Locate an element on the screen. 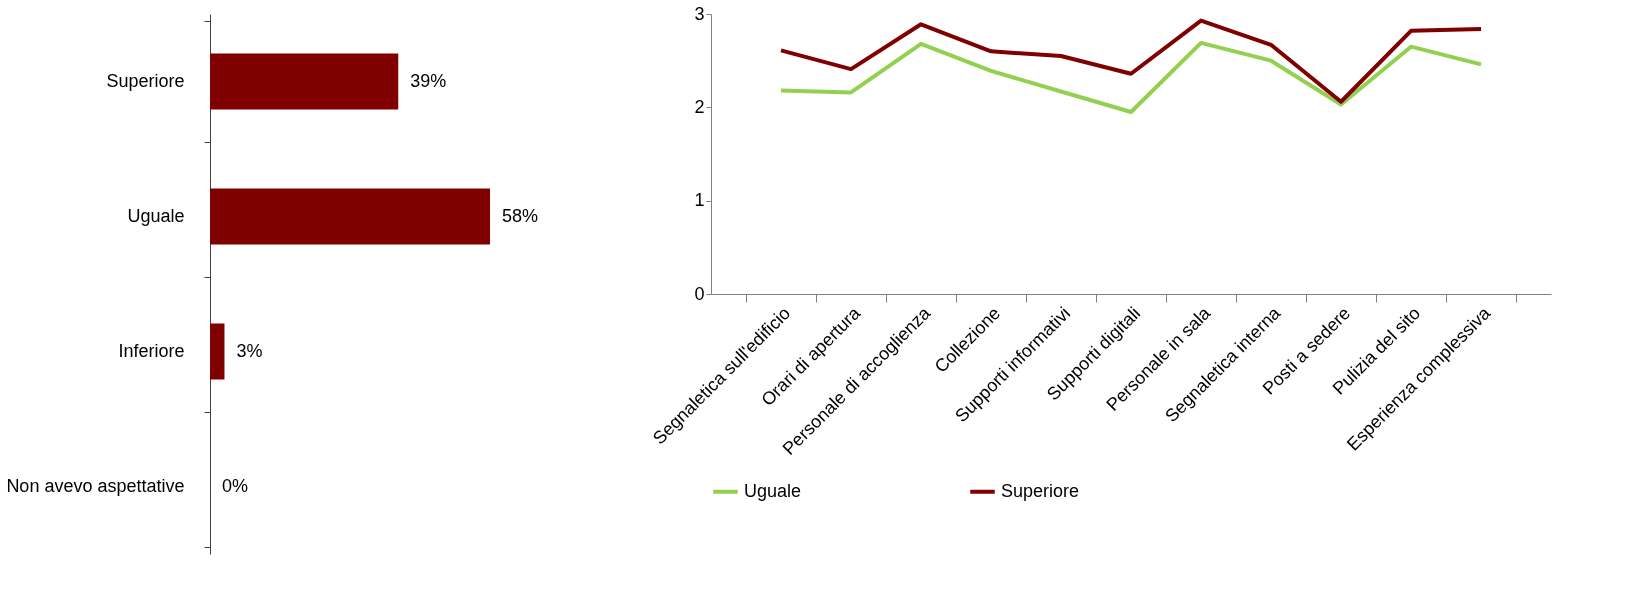 The width and height of the screenshot is (1637, 608). legend-label: Uguale is located at coordinates (773, 490).